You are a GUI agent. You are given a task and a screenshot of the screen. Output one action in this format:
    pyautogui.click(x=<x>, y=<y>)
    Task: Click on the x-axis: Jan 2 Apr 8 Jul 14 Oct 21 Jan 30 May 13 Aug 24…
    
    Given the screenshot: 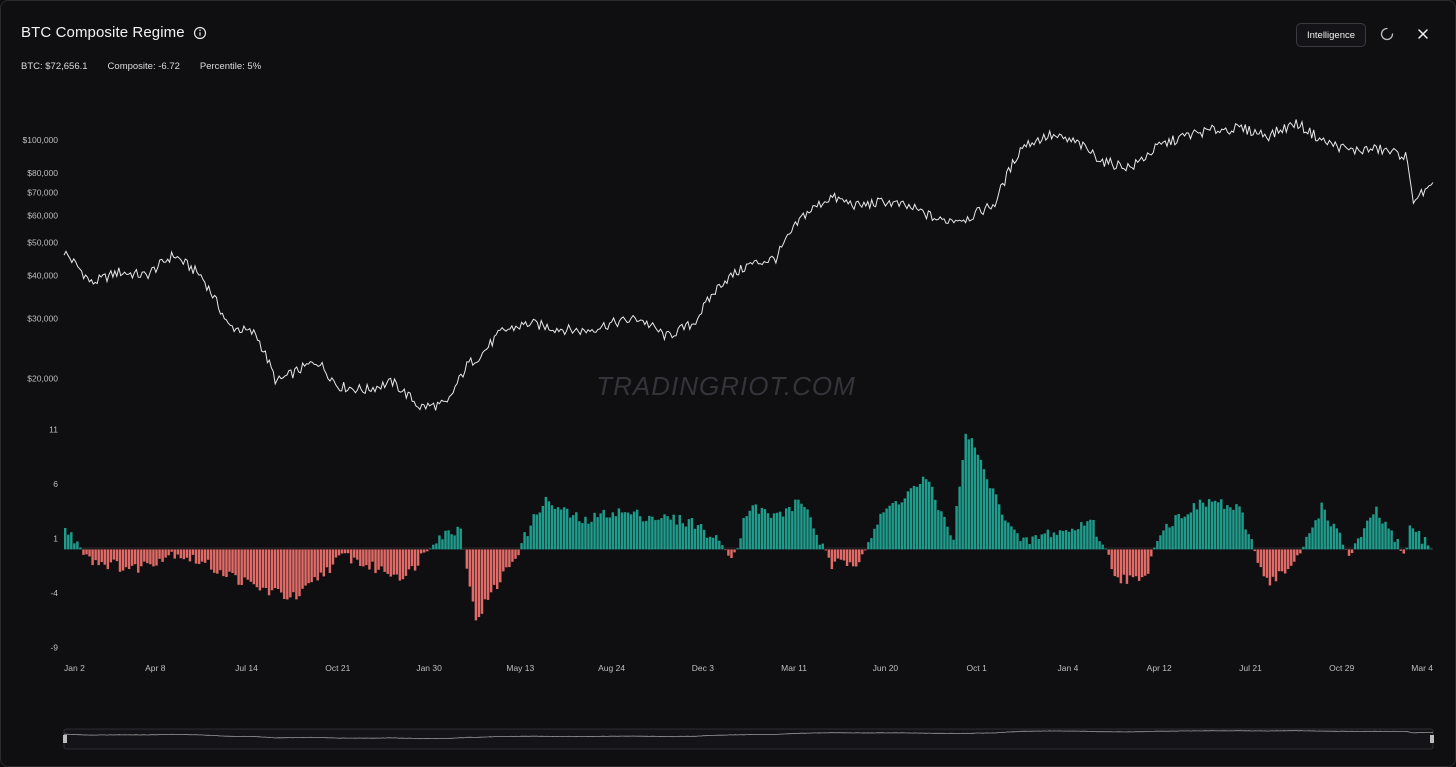 What is the action you would take?
    pyautogui.click(x=748, y=668)
    